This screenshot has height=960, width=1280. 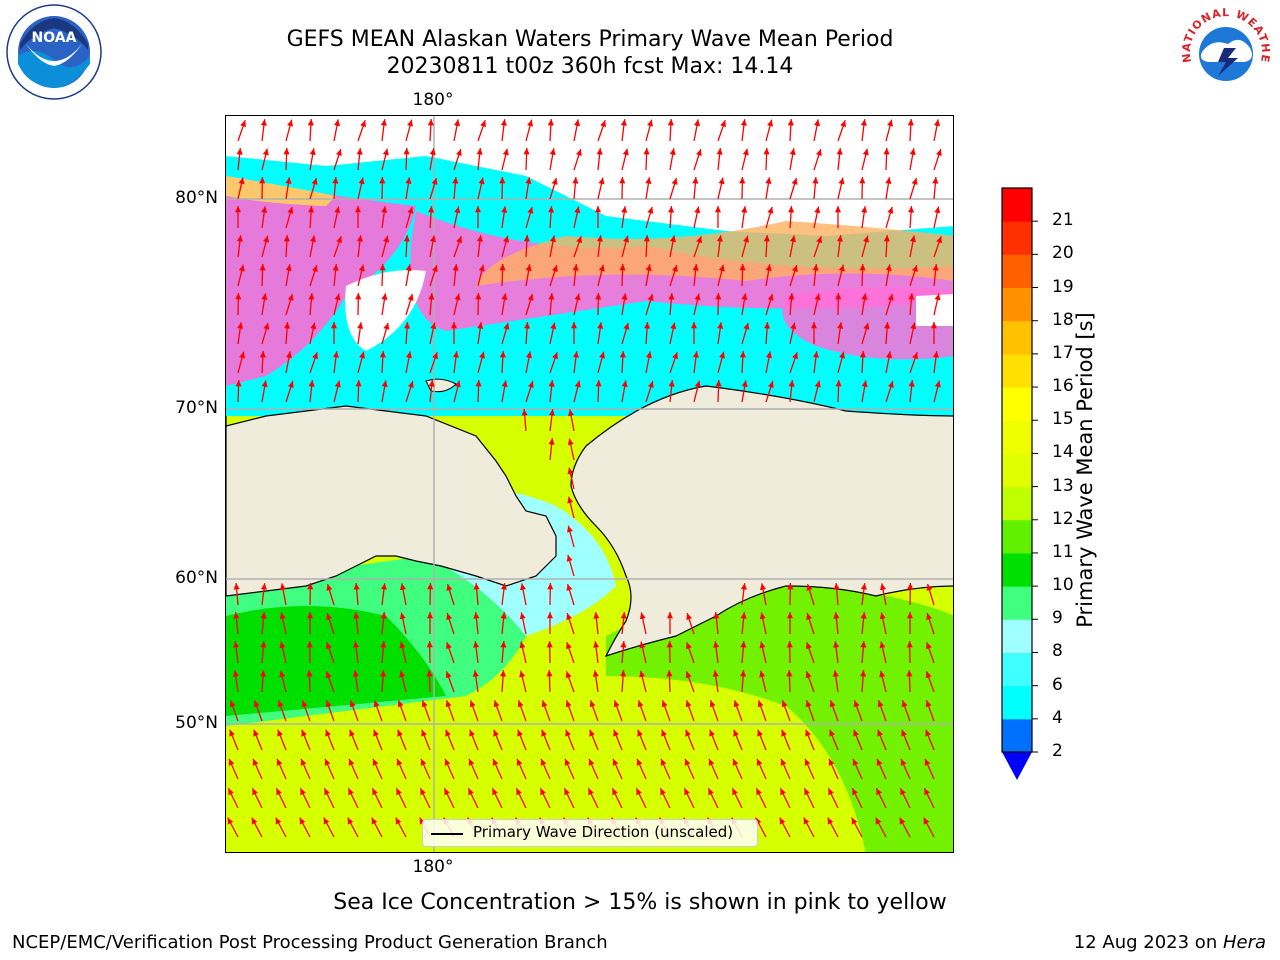 What do you see at coordinates (589, 176) in the screenshot?
I see `polar-ice-free-white` at bounding box center [589, 176].